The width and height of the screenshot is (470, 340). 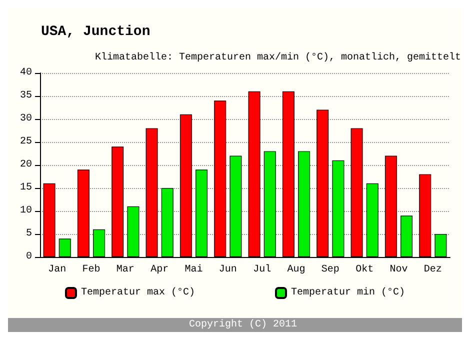 What do you see at coordinates (227, 270) in the screenshot?
I see `x-tick-label: Jun` at bounding box center [227, 270].